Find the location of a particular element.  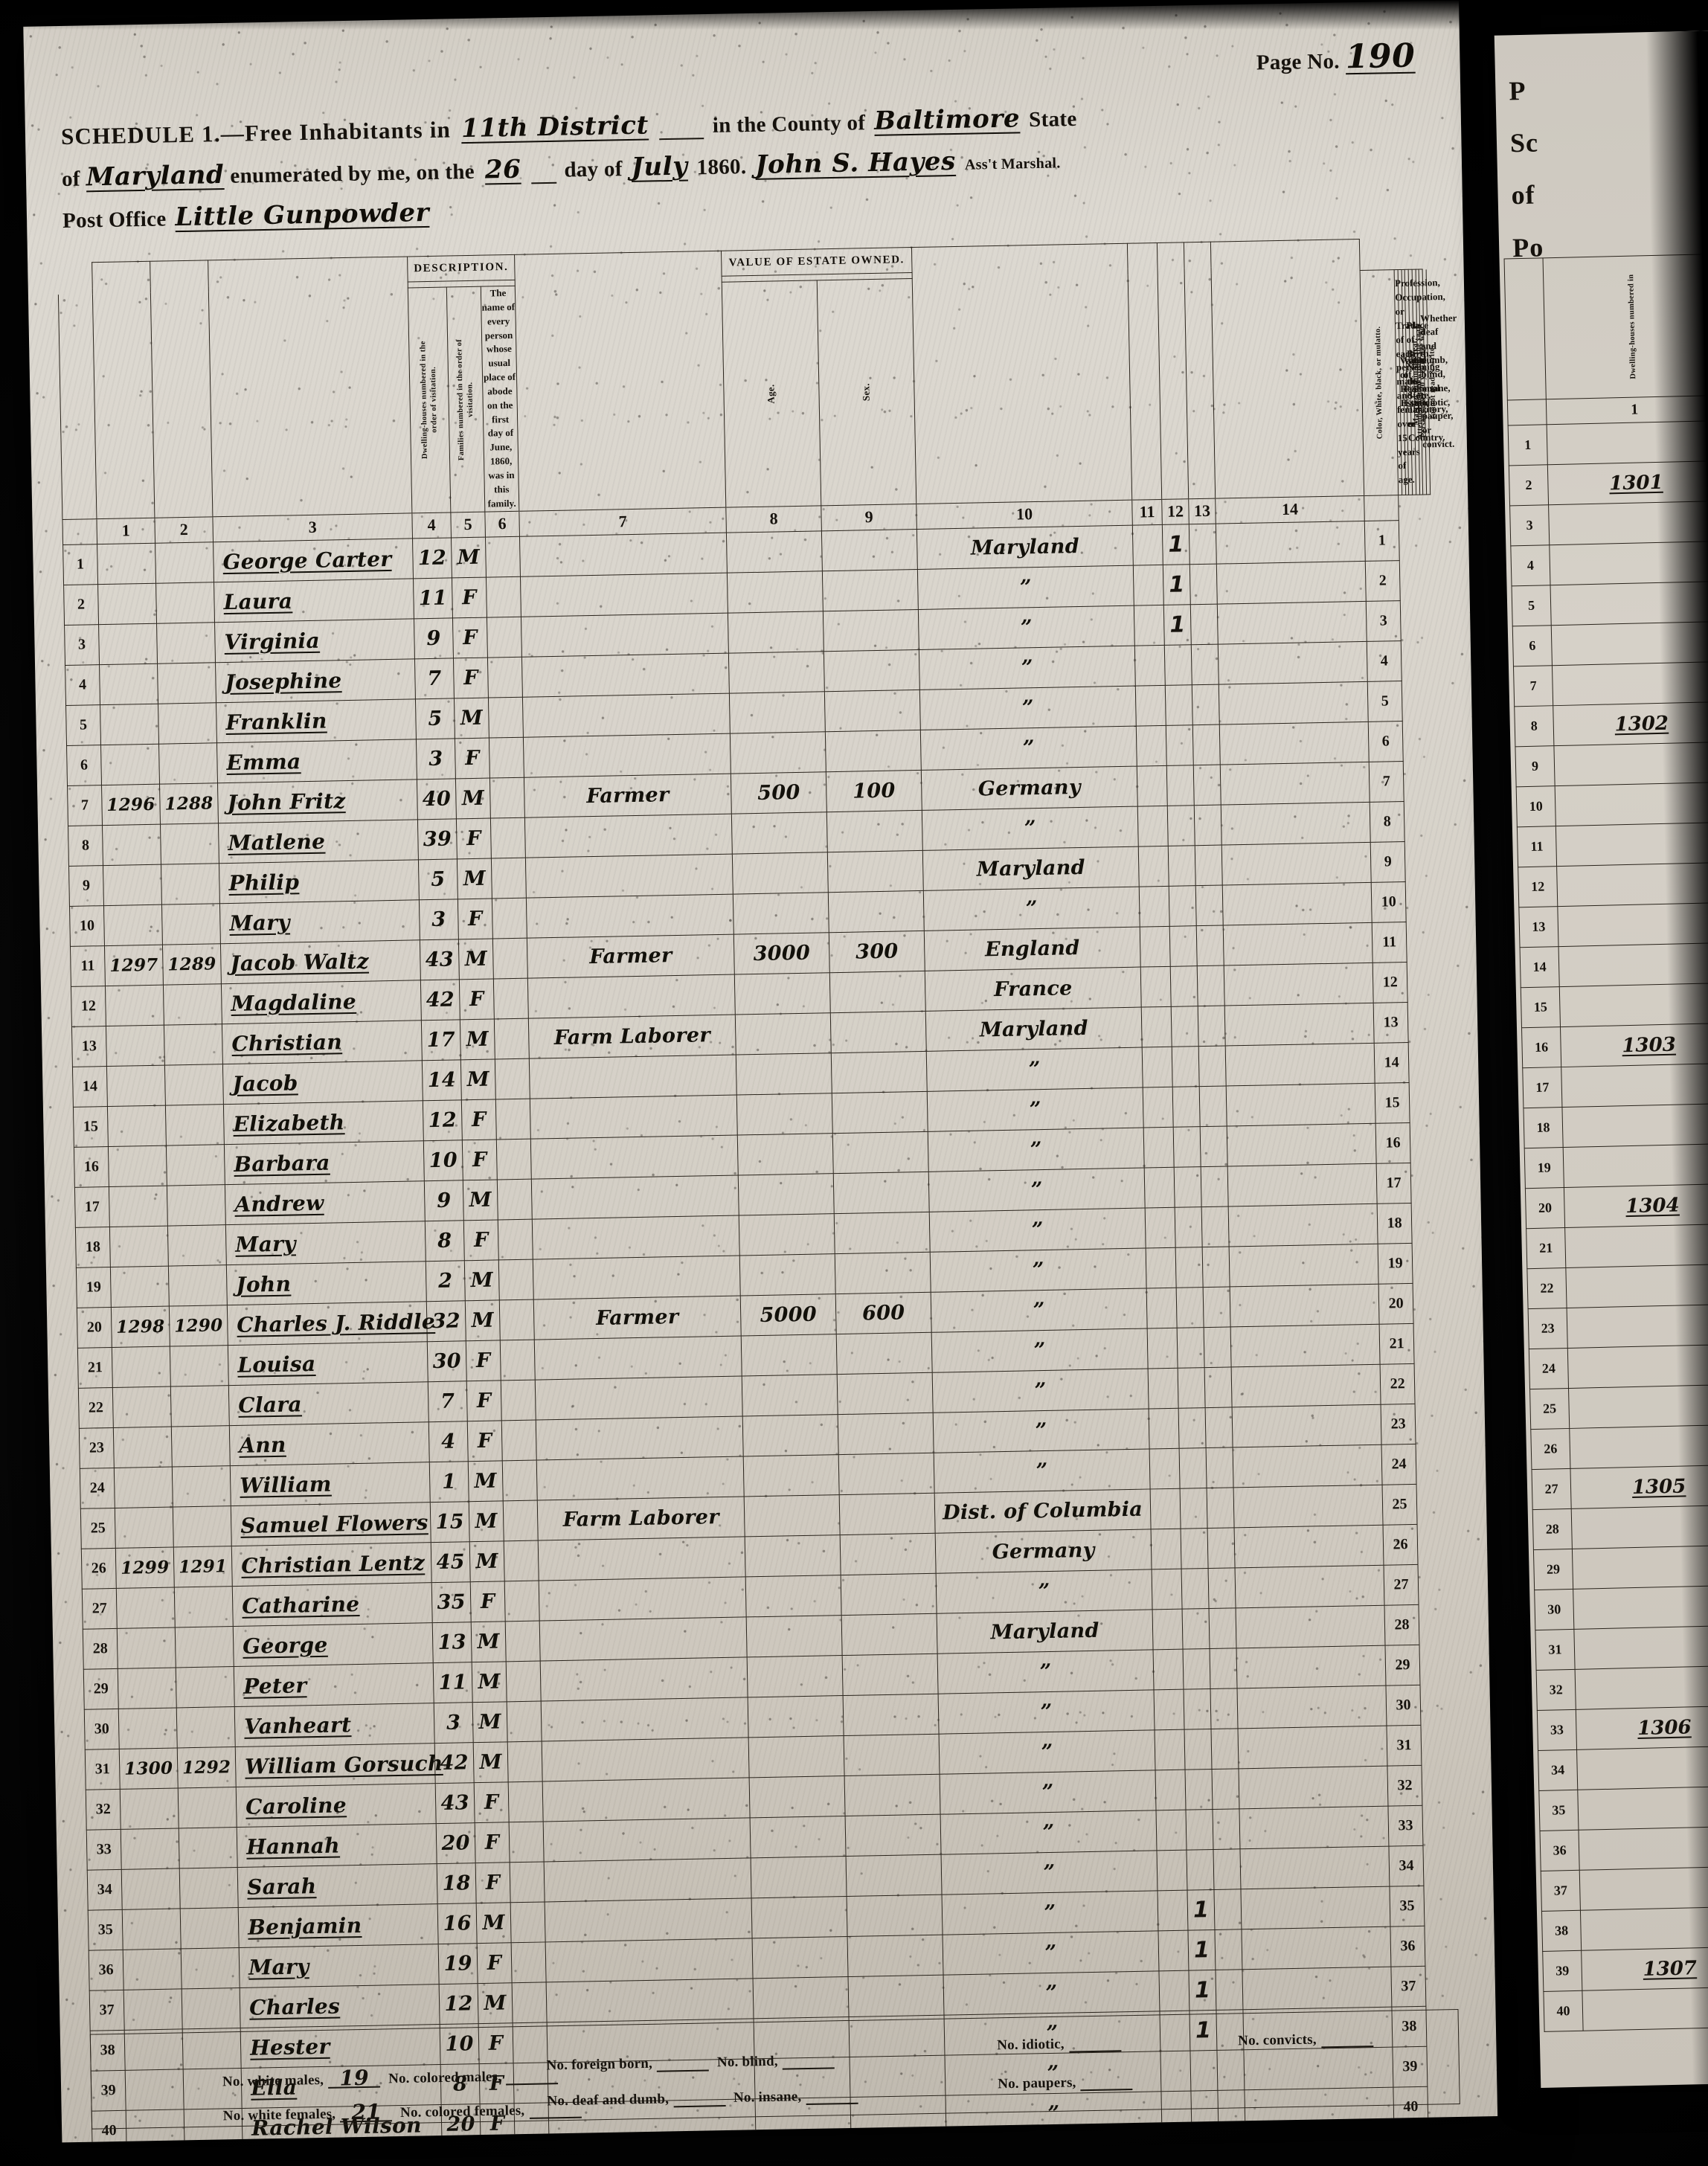

row-number: 10 is located at coordinates (87, 926).